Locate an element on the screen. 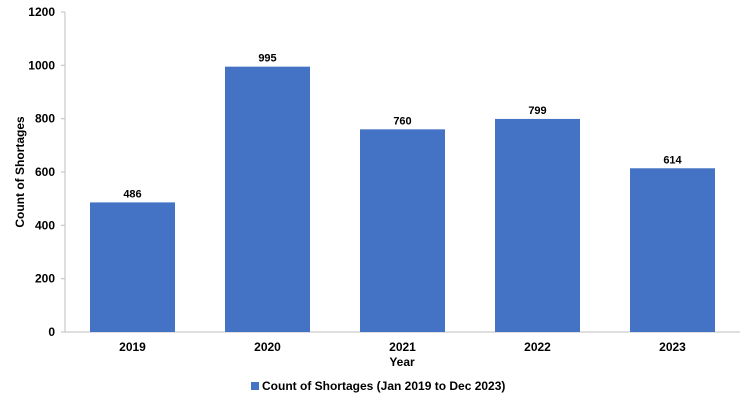 The image size is (750, 405). x-tick-labels: 2019 2020 2021 2022 2023 is located at coordinates (402, 347).